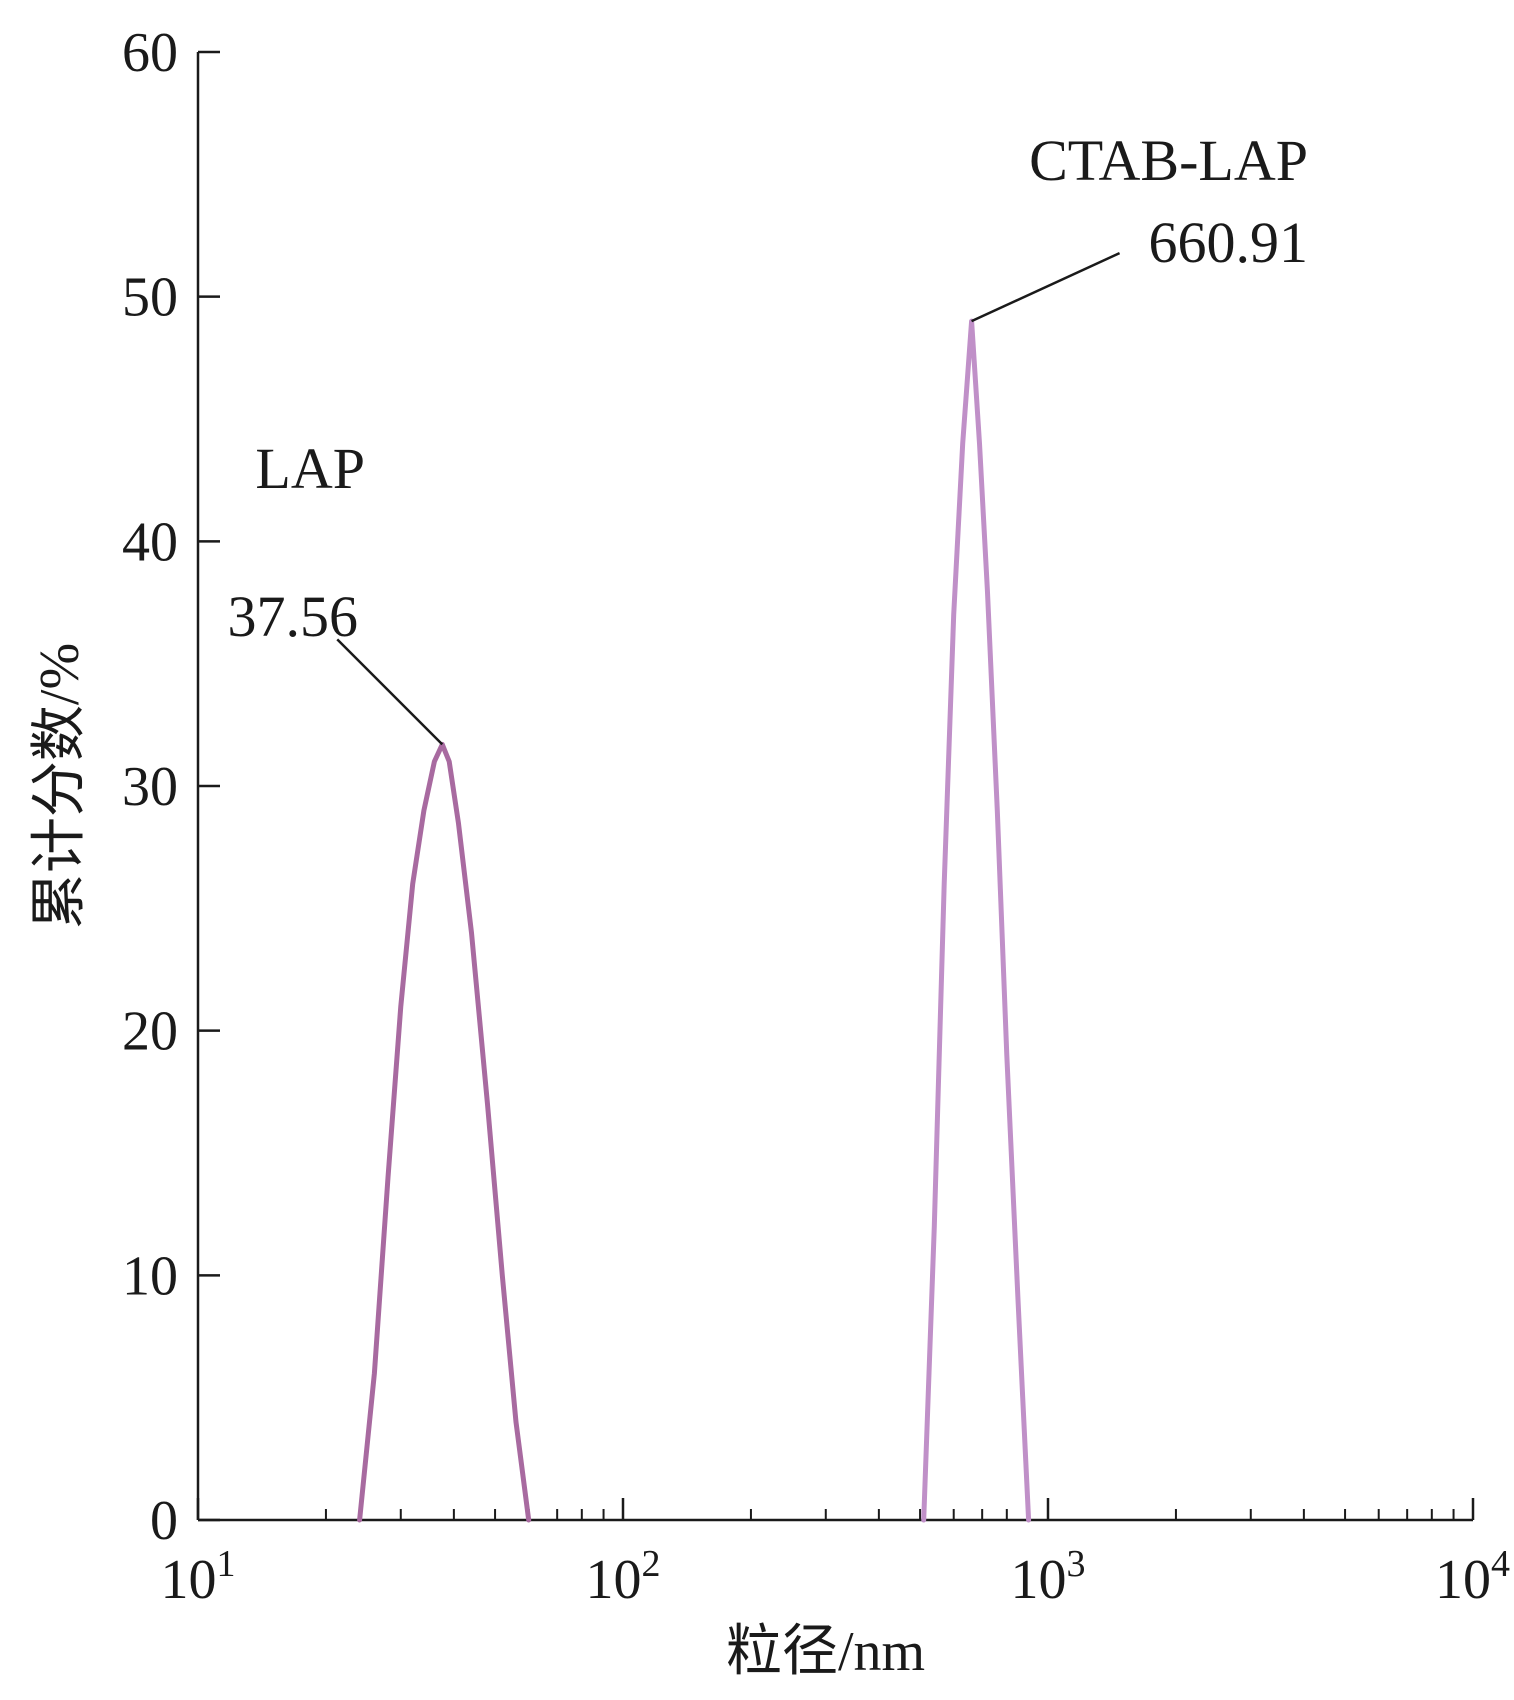 The width and height of the screenshot is (1514, 1700). I want to click on x-tick-label: 10¹, so click(198, 1577).